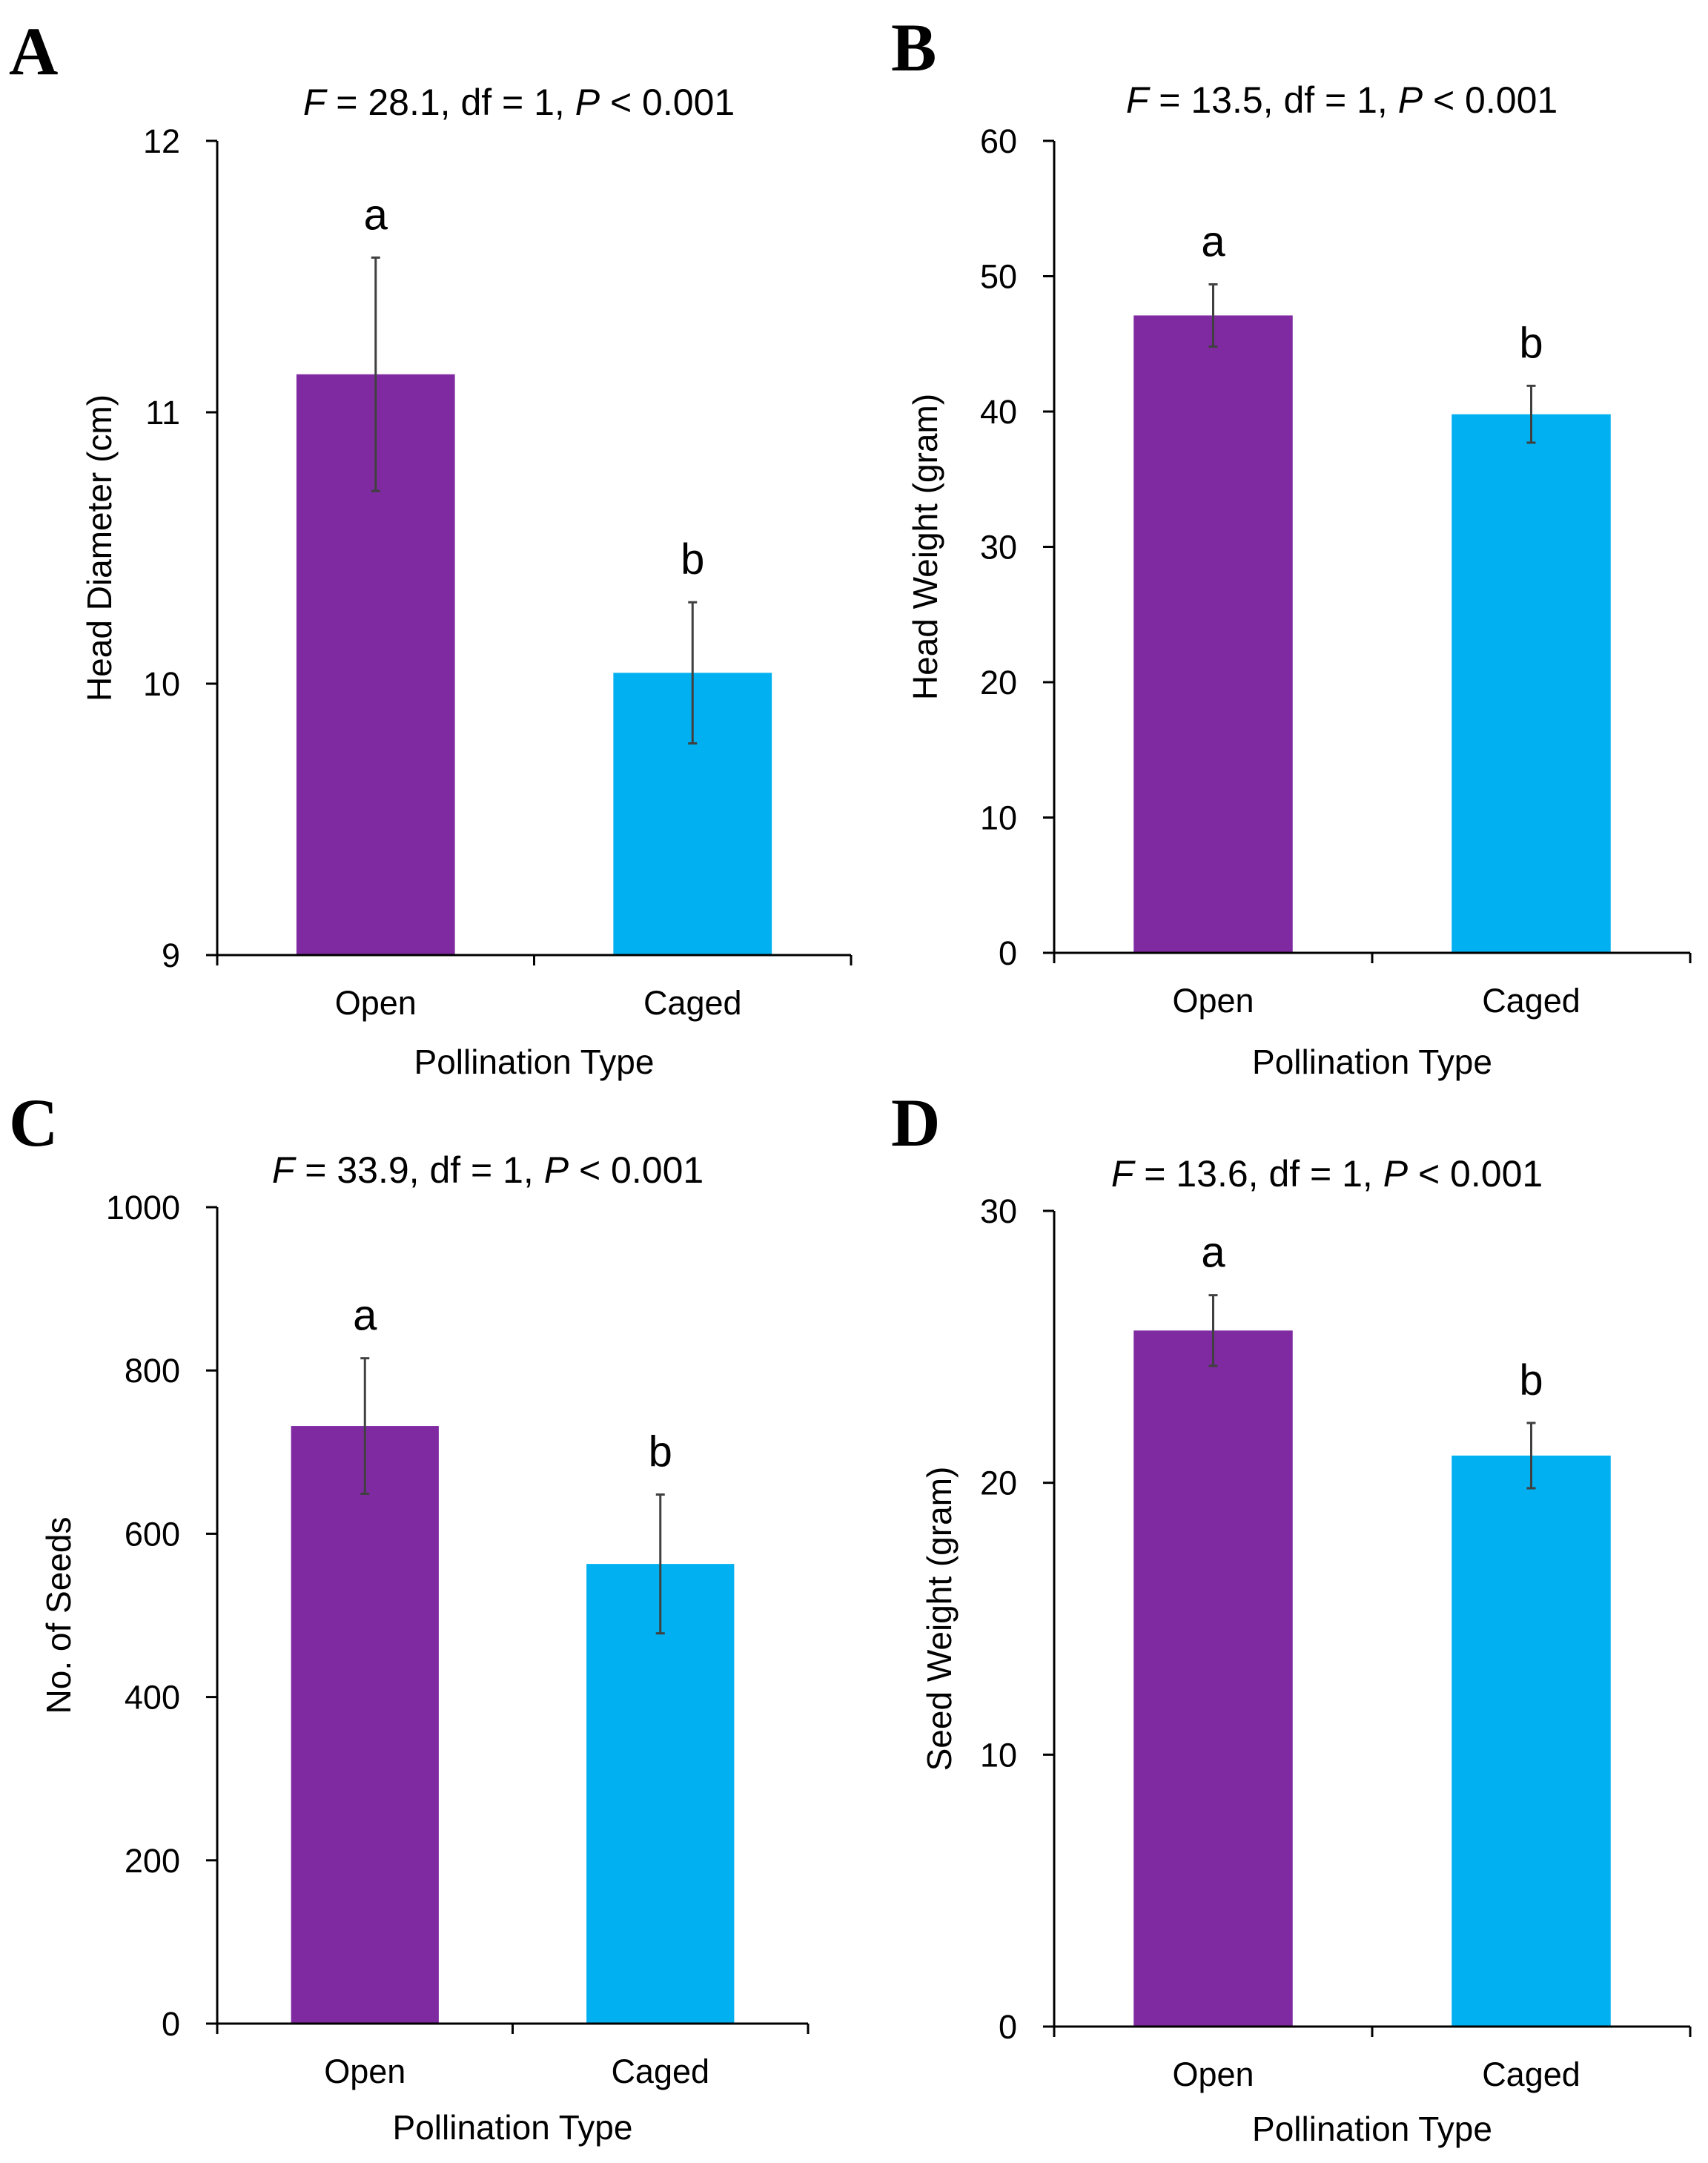 This screenshot has width=1708, height=2163. What do you see at coordinates (33, 51) in the screenshot?
I see `panel-letter: A` at bounding box center [33, 51].